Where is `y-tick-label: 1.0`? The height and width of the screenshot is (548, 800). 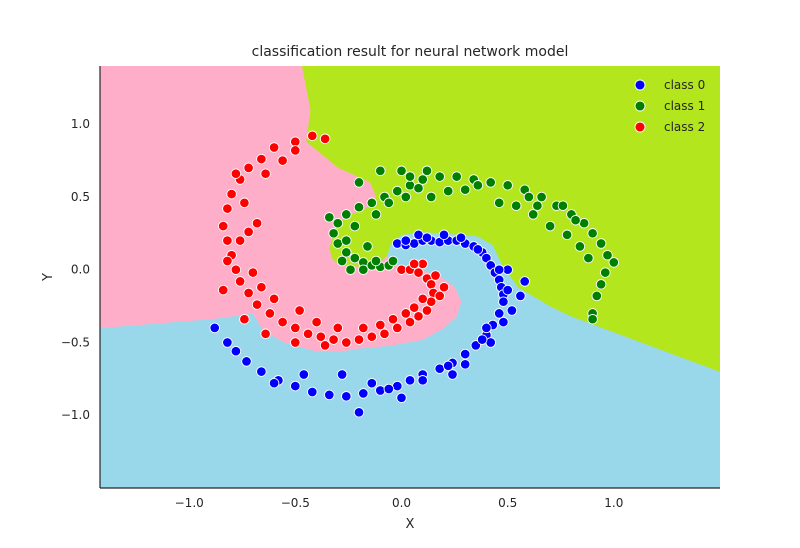 y-tick-label: 1.0 is located at coordinates (80, 124).